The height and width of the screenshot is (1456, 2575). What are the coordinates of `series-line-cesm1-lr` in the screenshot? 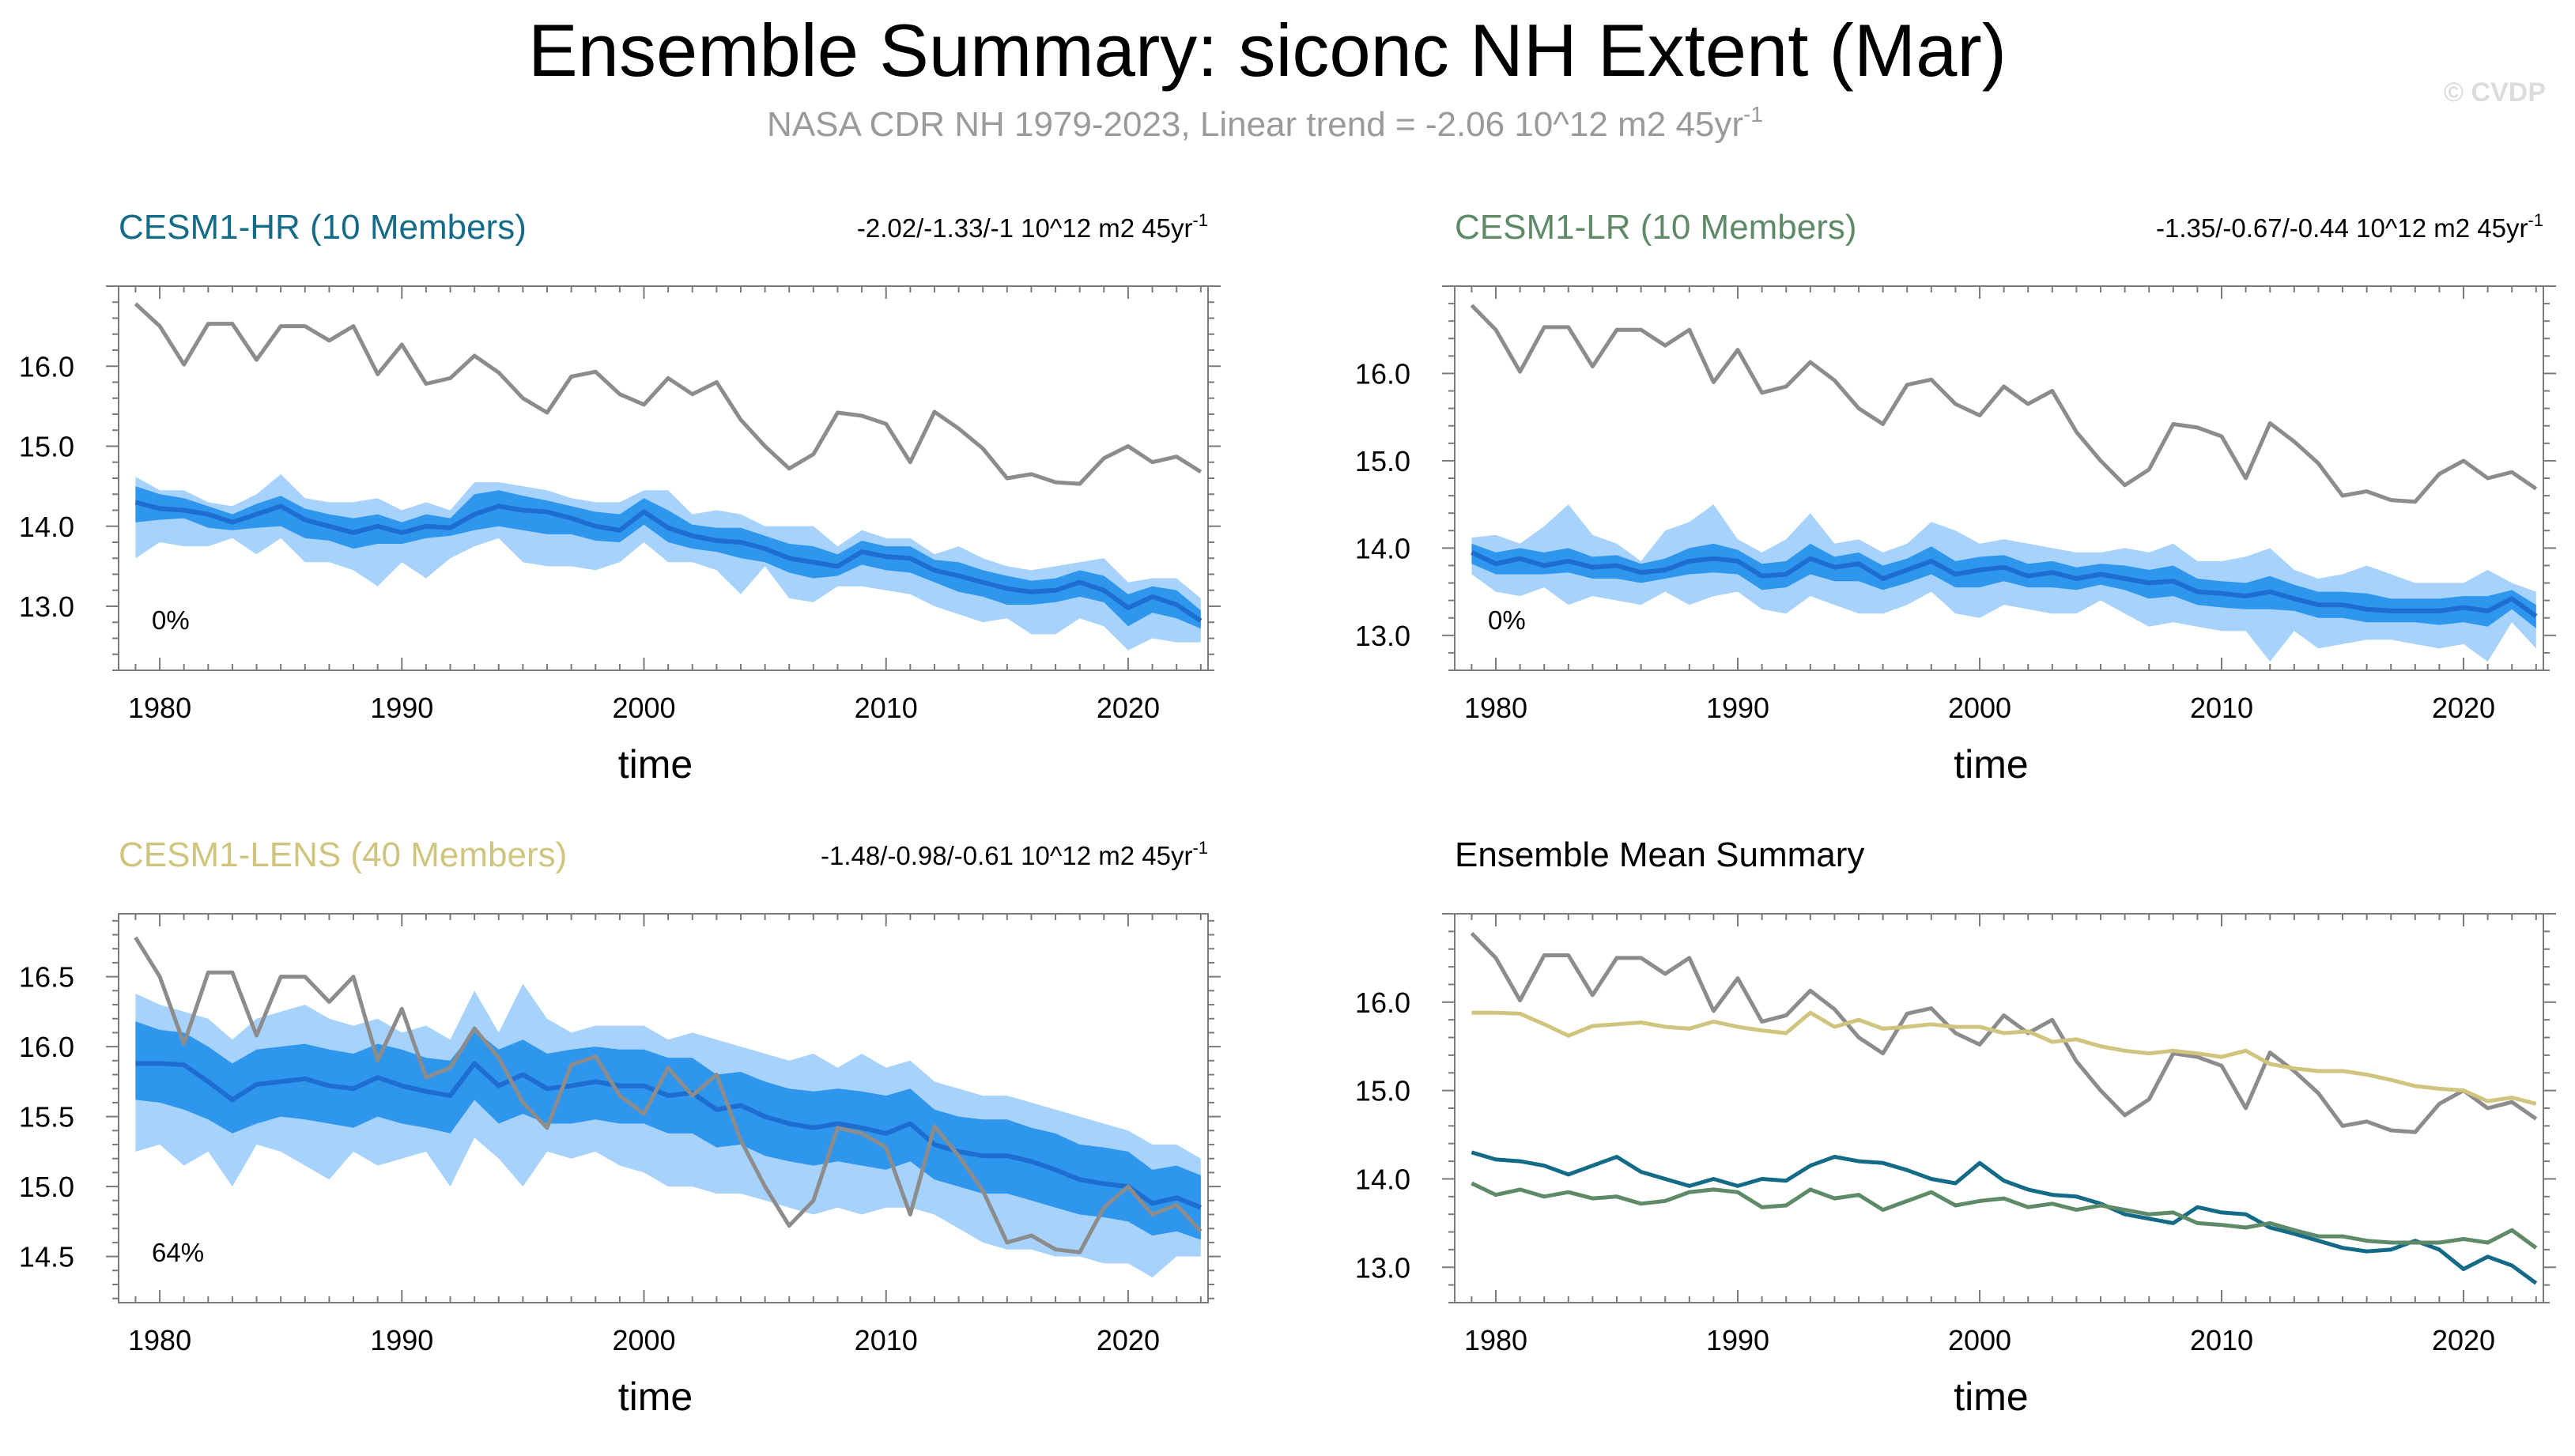 It's located at (2004, 1215).